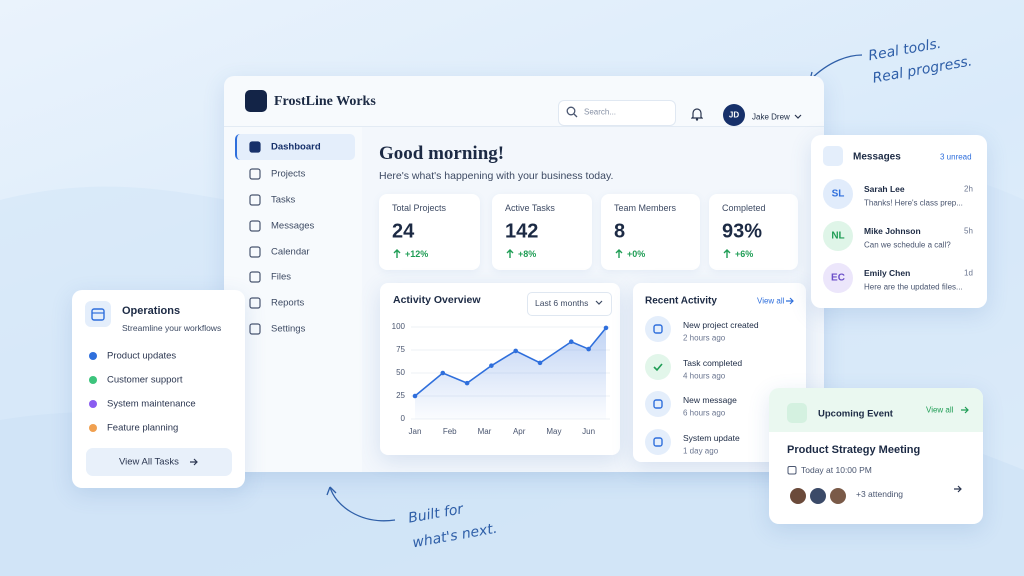 This screenshot has height=576, width=1024. What do you see at coordinates (744, 208) in the screenshot?
I see `stat-label: Completed` at bounding box center [744, 208].